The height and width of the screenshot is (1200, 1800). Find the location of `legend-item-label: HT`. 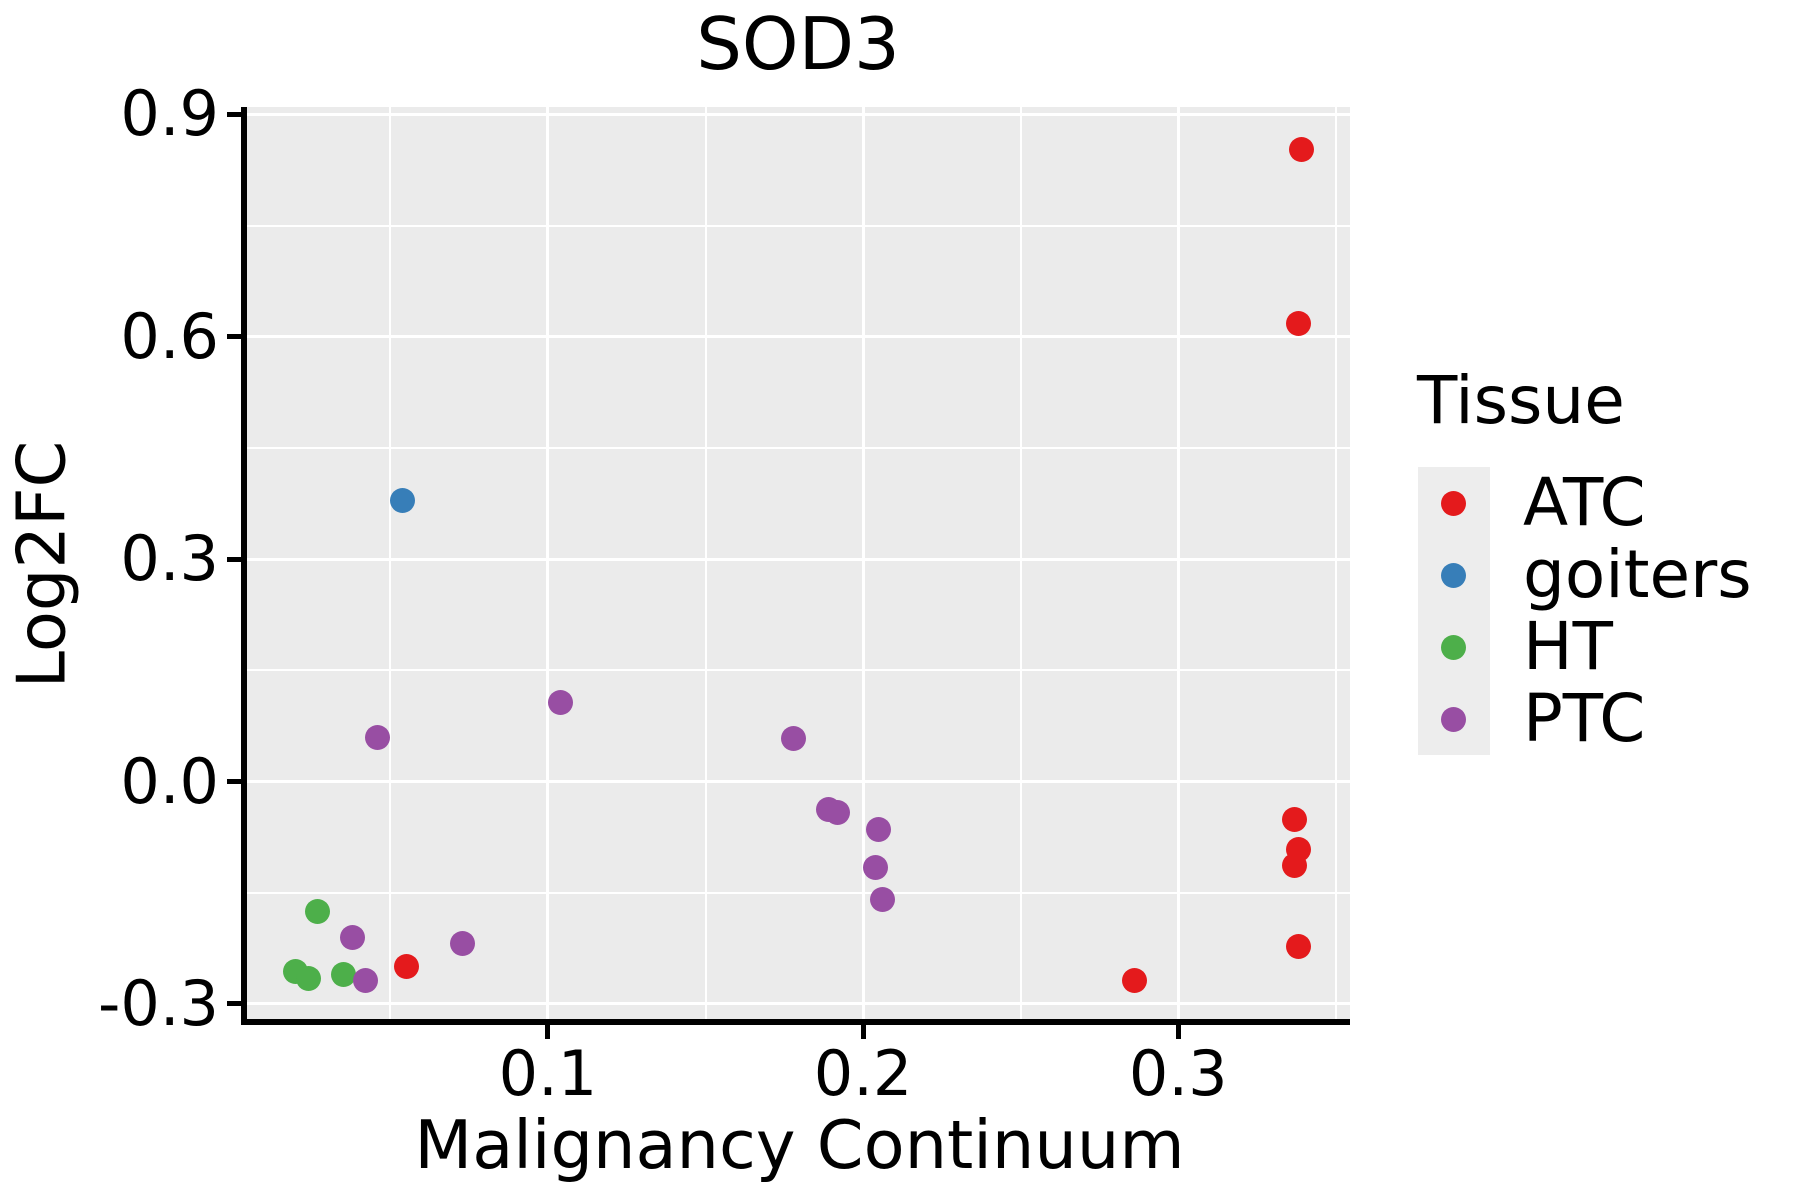

legend-item-label: HT is located at coordinates (1568, 646).